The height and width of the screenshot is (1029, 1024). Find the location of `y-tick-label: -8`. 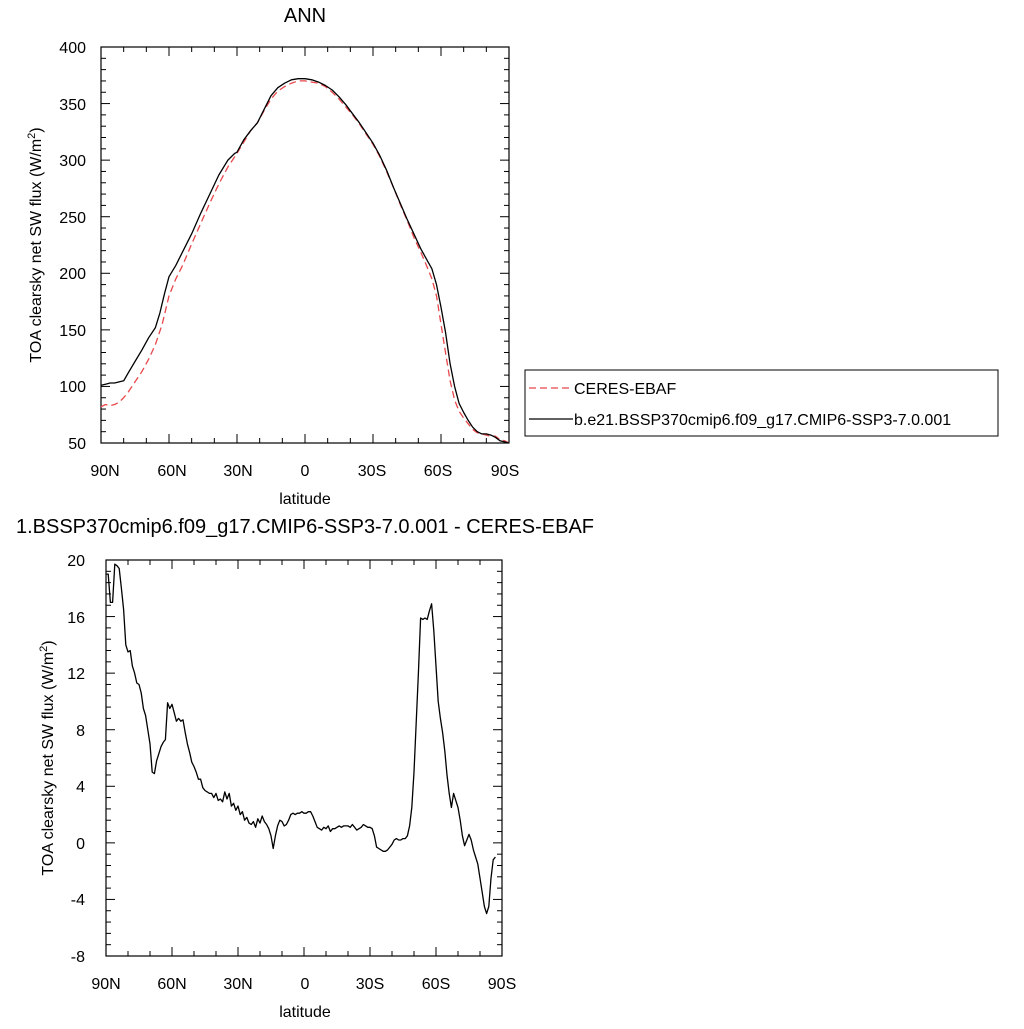

y-tick-label: -8 is located at coordinates (78, 957).